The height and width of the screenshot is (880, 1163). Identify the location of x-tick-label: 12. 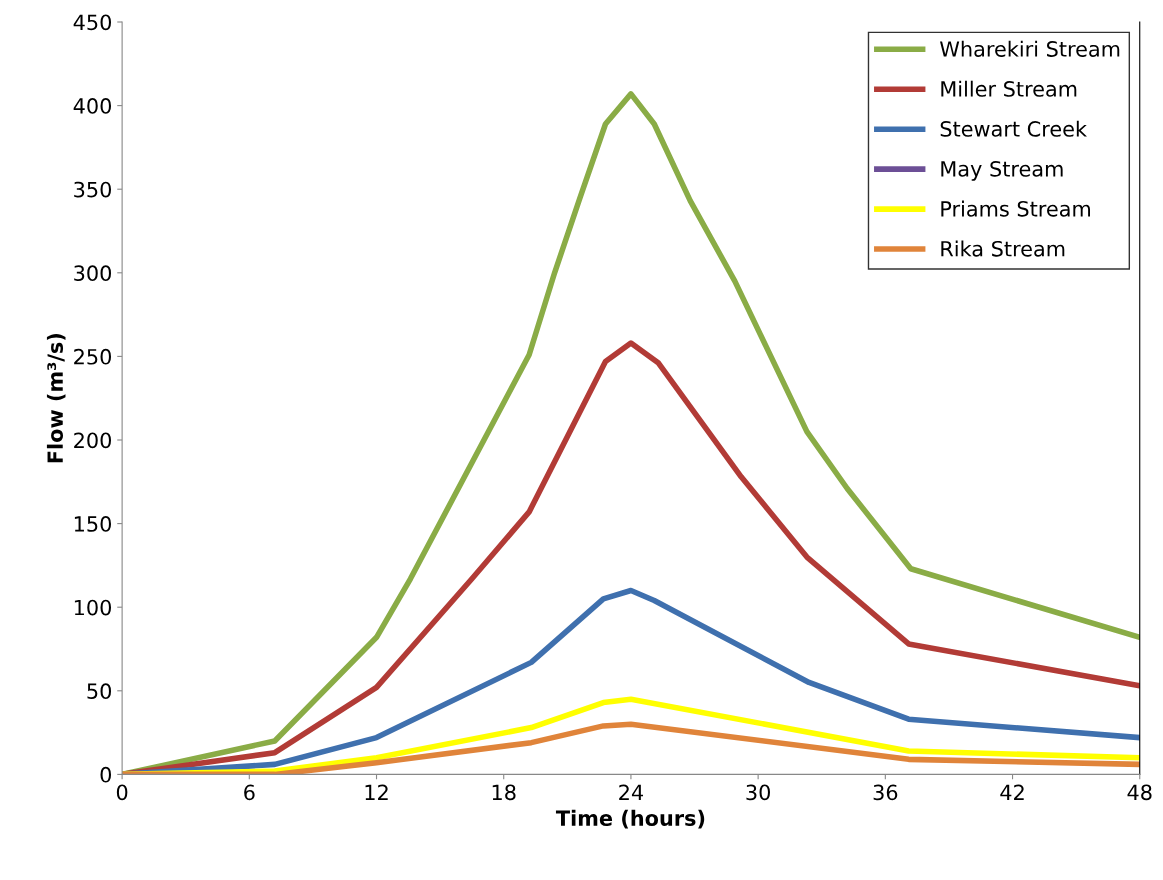
(376, 792).